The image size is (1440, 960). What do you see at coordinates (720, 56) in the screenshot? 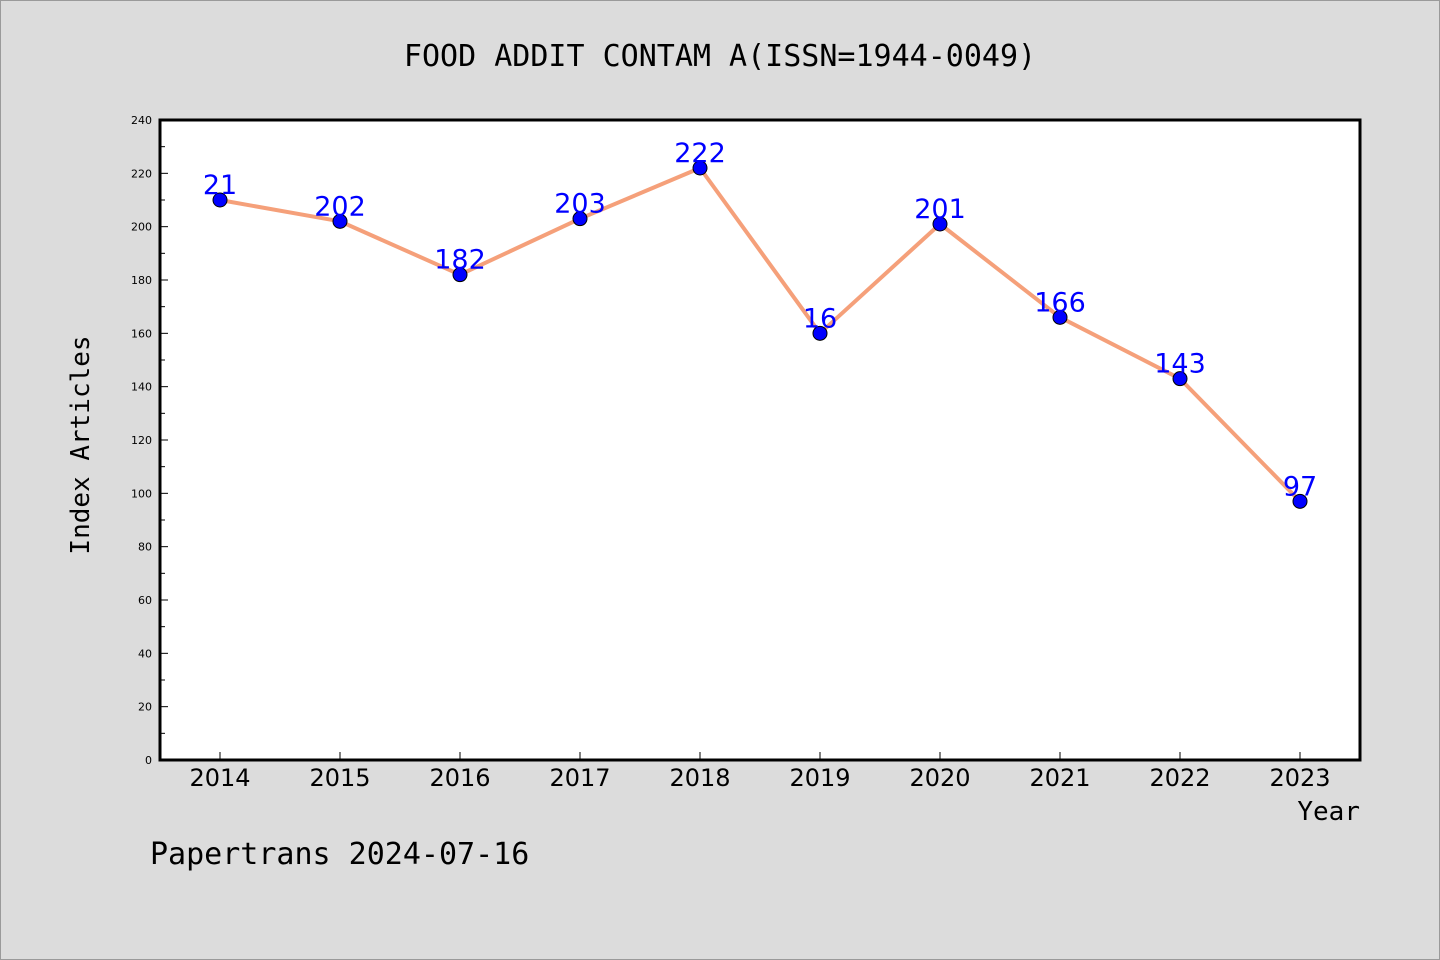
I see `chart-title: FOOD ADDIT CONTAM A(ISSN=1944-0049)` at bounding box center [720, 56].